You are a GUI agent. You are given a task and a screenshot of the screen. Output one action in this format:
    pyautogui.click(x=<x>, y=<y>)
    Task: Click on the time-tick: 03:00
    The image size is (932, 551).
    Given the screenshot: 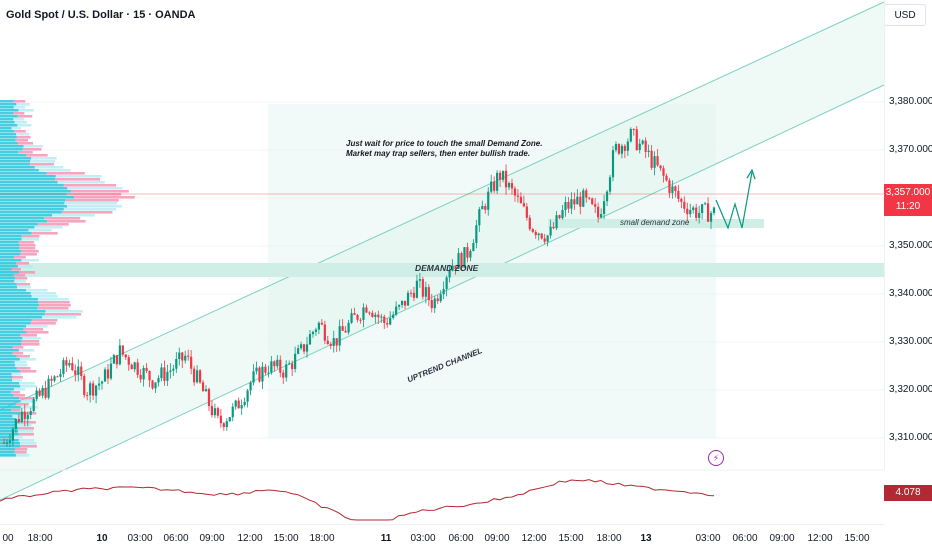 What is the action you would take?
    pyautogui.click(x=140, y=538)
    